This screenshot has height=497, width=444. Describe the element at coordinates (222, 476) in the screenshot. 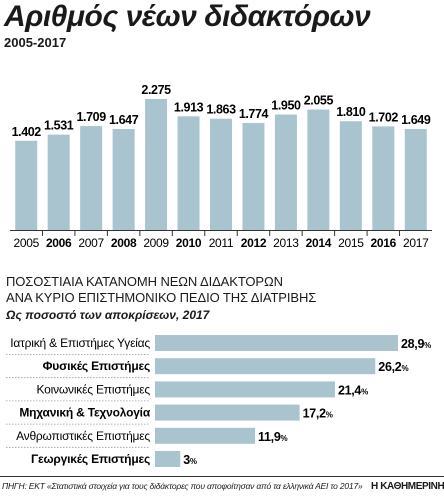

I see `footer-divider` at that location.